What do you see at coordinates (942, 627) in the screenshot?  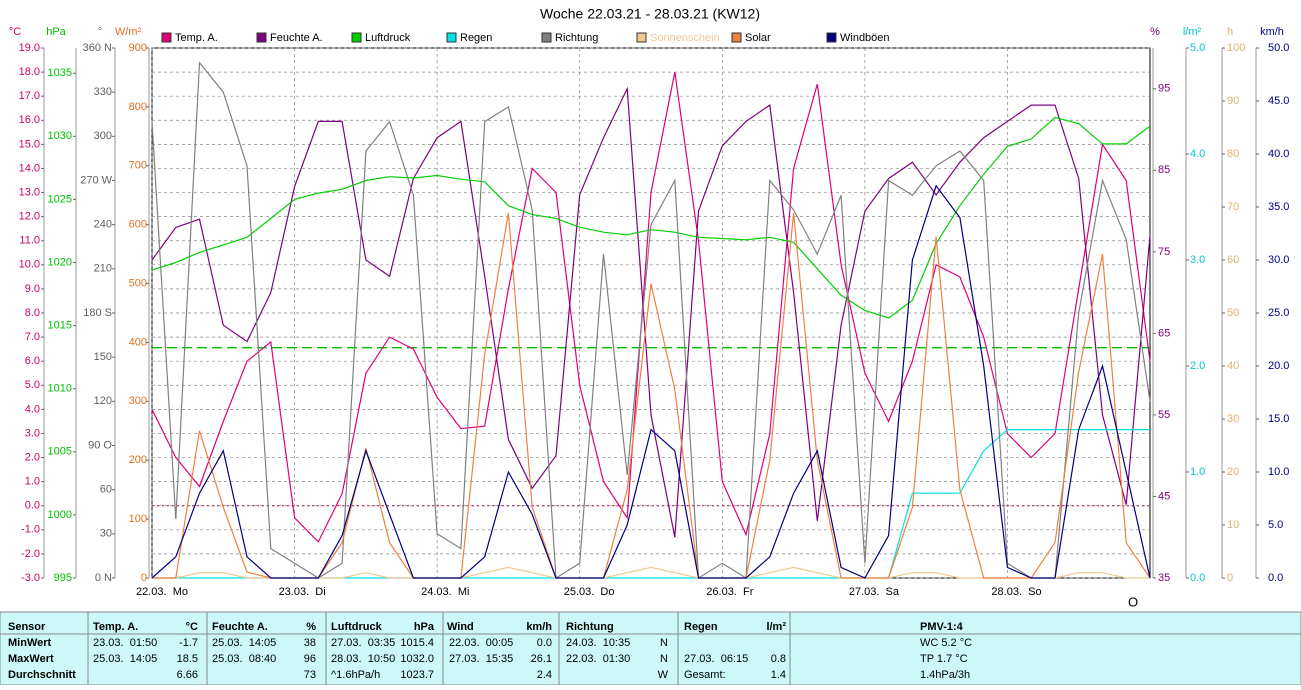 I see `table-header: PMV-1:4` at bounding box center [942, 627].